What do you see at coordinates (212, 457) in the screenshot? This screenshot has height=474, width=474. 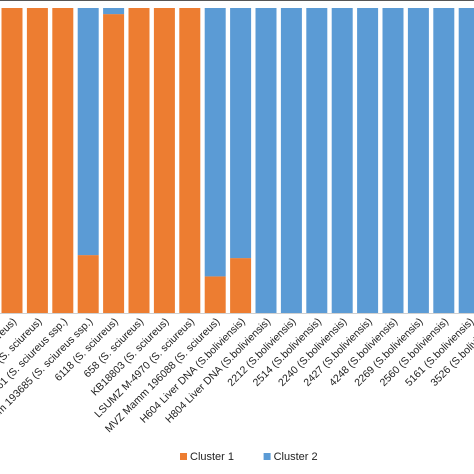 I see `legend-label-1: Cluster 1` at bounding box center [212, 457].